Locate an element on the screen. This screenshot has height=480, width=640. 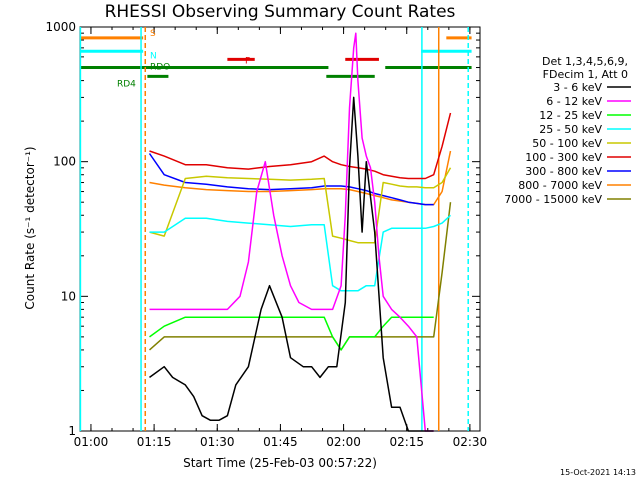
x-tick-label: 02:00 is located at coordinates (343, 442).